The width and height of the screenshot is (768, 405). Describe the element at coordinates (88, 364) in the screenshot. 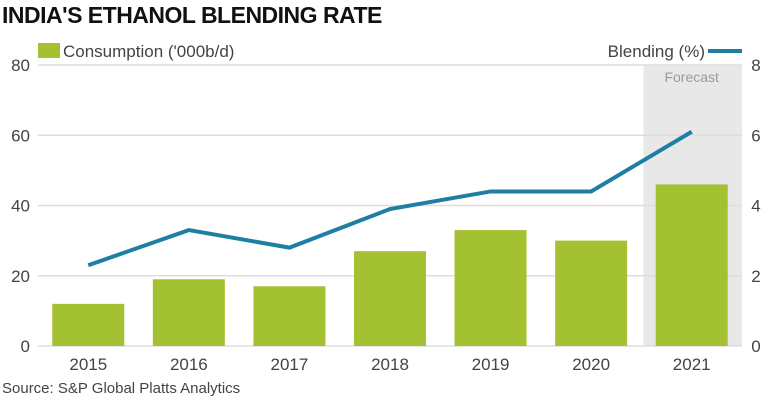

I see `x-tick-label: 2015` at that location.